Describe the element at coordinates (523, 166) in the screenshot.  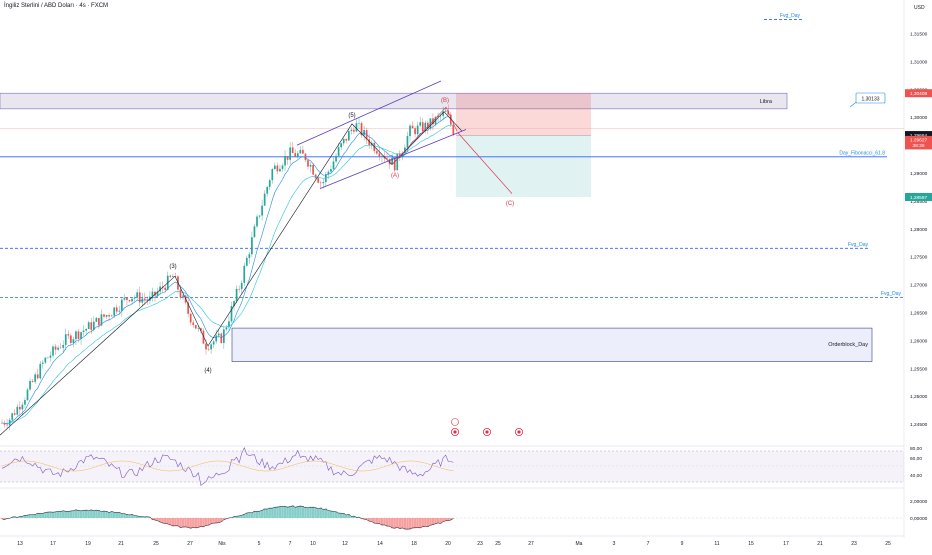
I see `take-profit-zone` at that location.